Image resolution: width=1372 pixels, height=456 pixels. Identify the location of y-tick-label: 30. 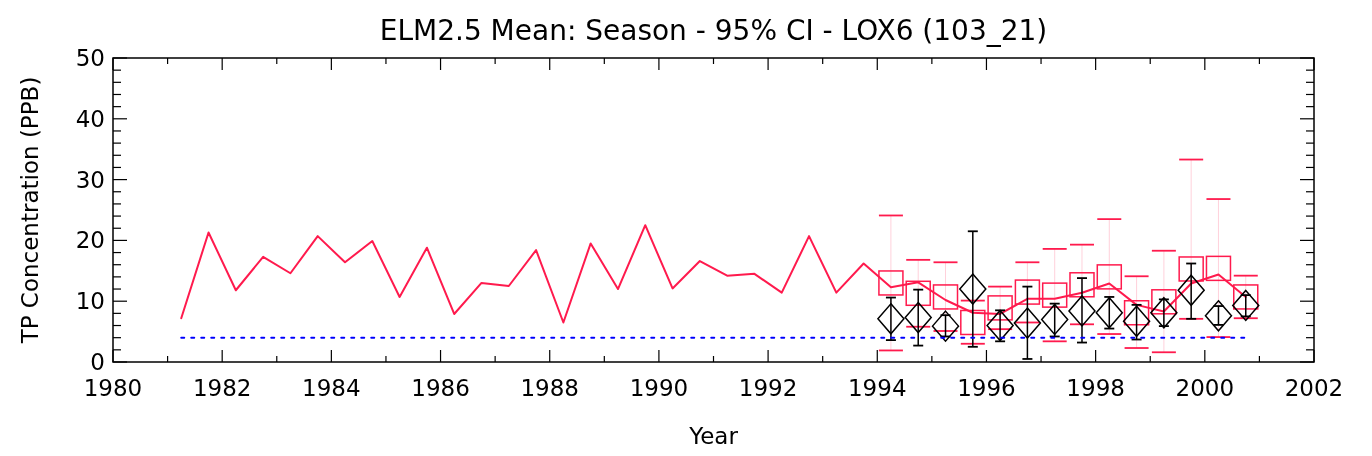
(90, 179).